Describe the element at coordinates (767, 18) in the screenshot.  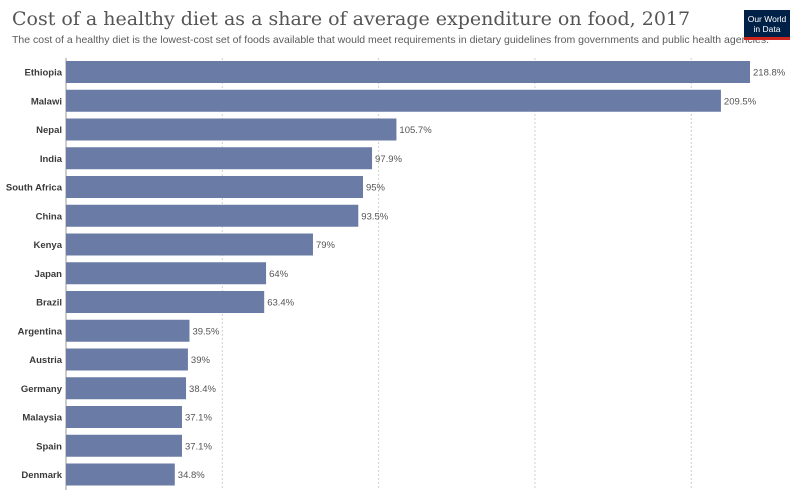
I see `logo-line-1: Our World` at that location.